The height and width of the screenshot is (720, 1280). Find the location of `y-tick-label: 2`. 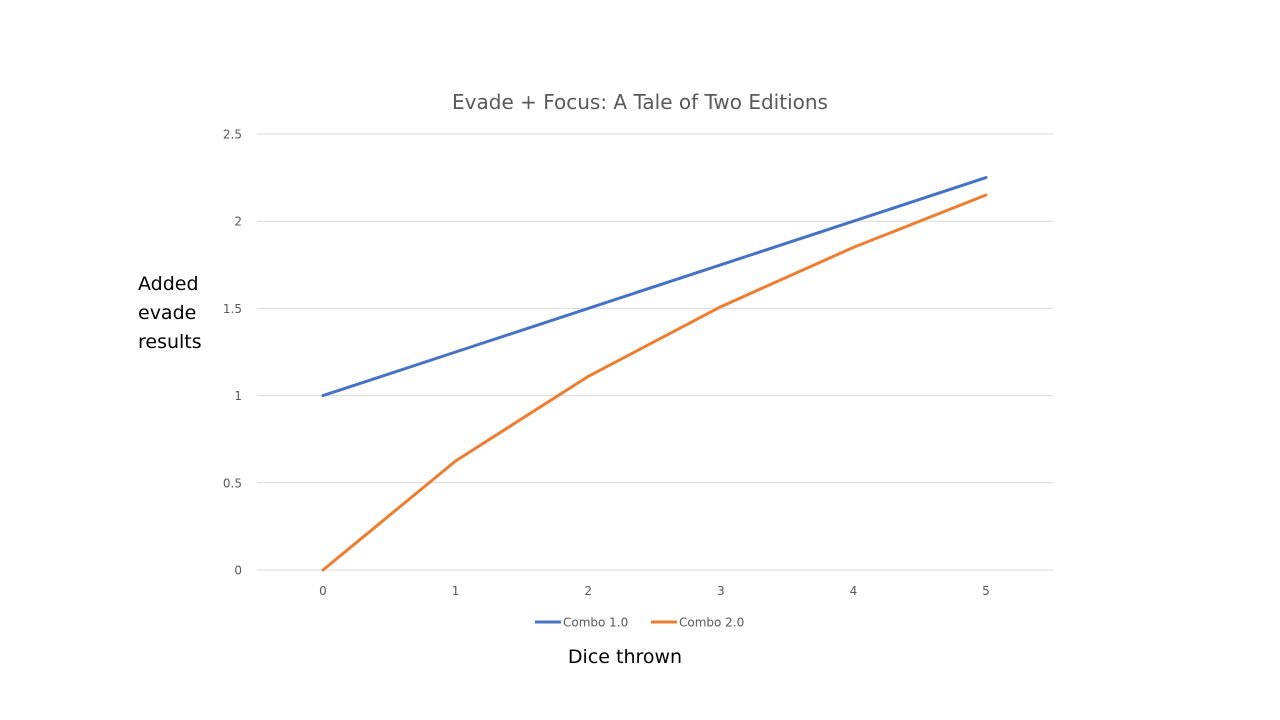

y-tick-label: 2 is located at coordinates (238, 222).